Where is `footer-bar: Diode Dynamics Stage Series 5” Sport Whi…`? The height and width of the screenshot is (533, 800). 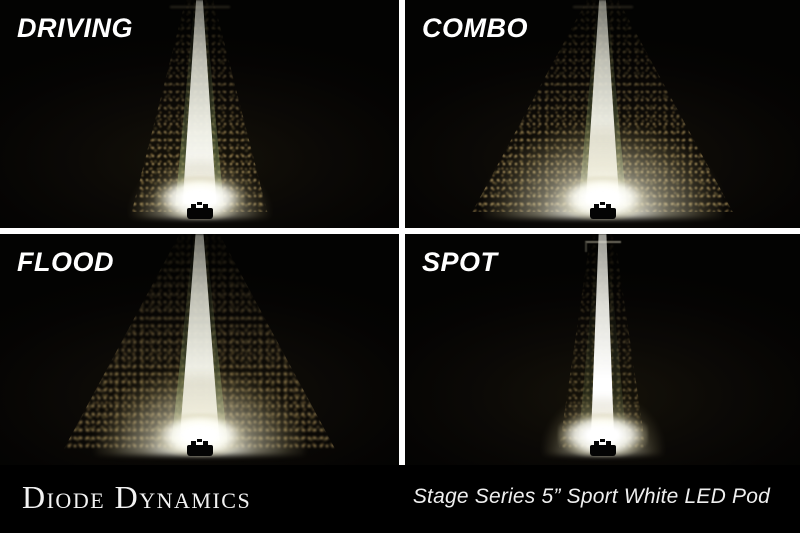 footer-bar: Diode Dynamics Stage Series 5” Sport Whi… is located at coordinates (400, 499).